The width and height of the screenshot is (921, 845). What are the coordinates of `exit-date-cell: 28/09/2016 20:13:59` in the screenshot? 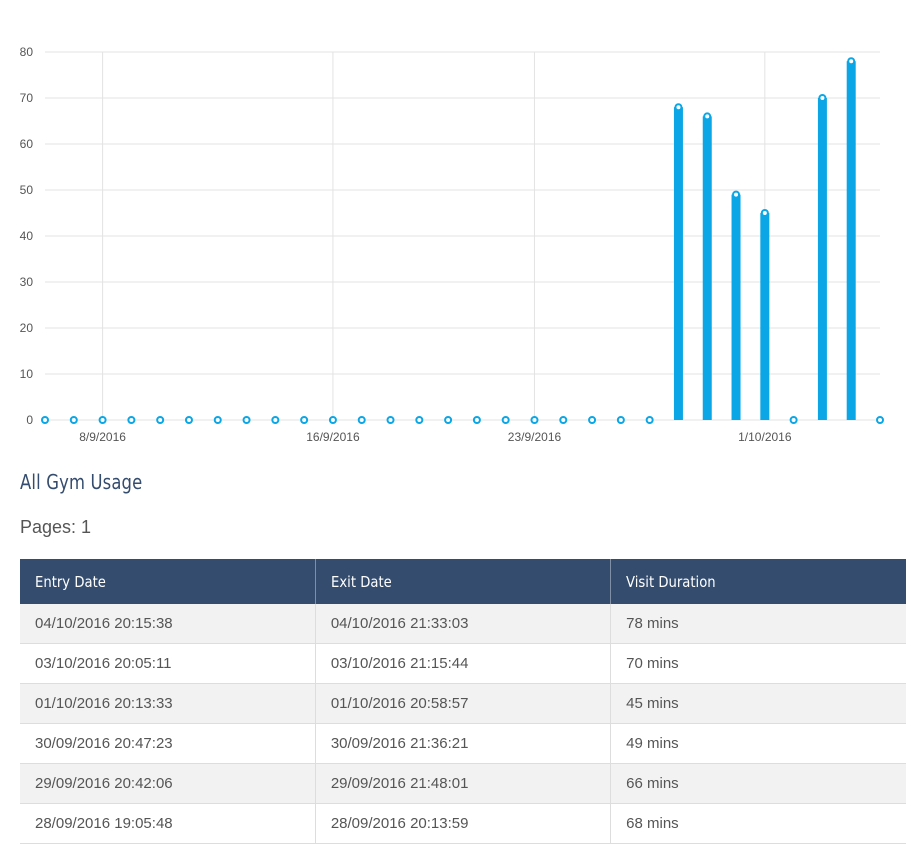 It's located at (463, 823).